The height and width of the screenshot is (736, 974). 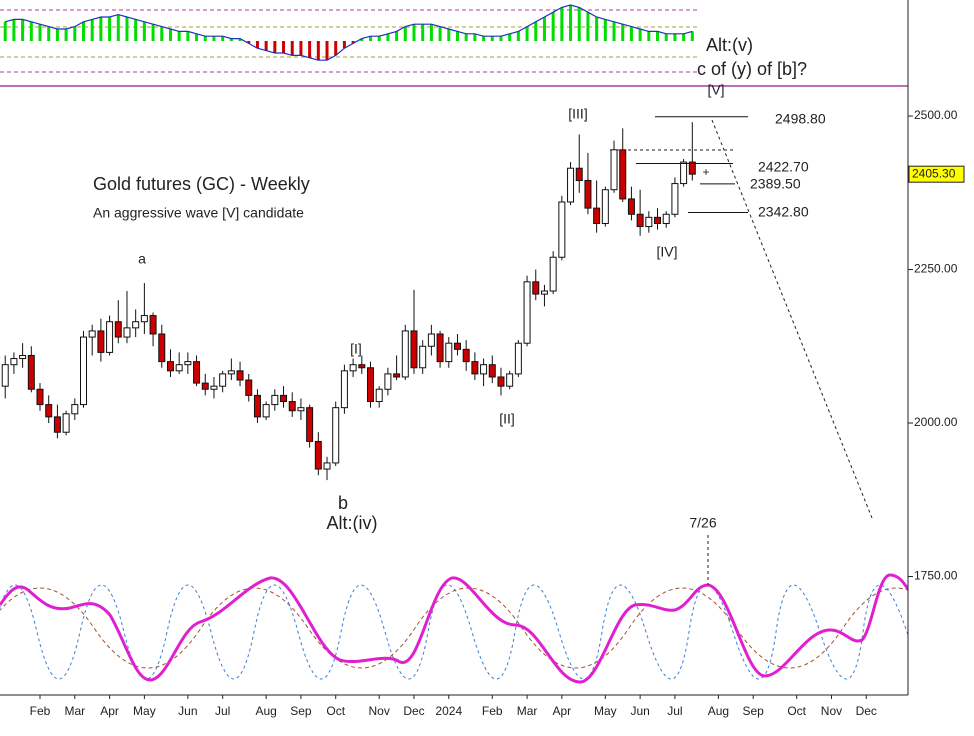 What do you see at coordinates (335, 711) in the screenshot?
I see `x-tick-label: Oct` at bounding box center [335, 711].